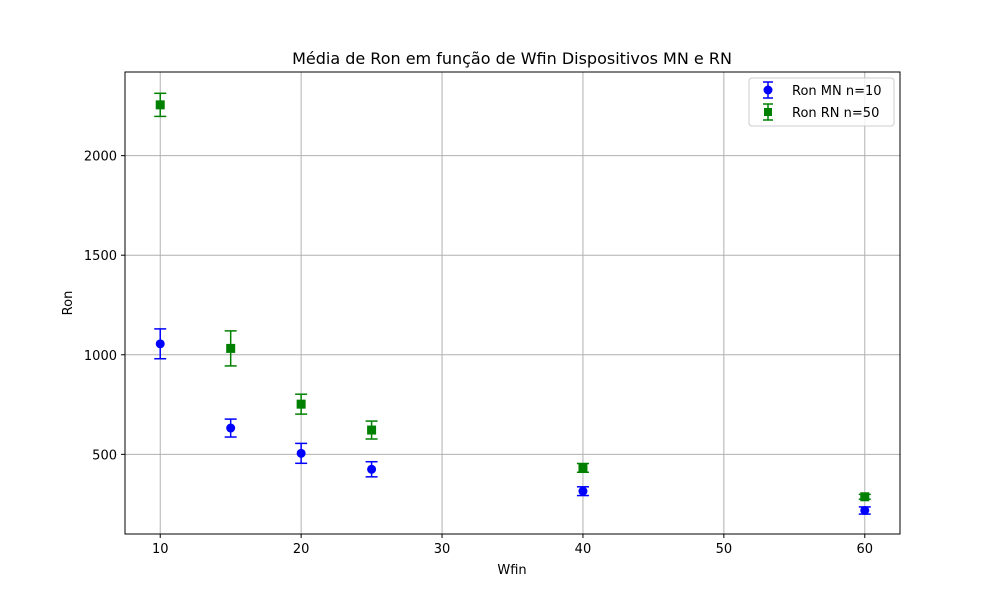 Image resolution: width=1000 pixels, height=600 pixels. I want to click on legend-box, so click(821, 102).